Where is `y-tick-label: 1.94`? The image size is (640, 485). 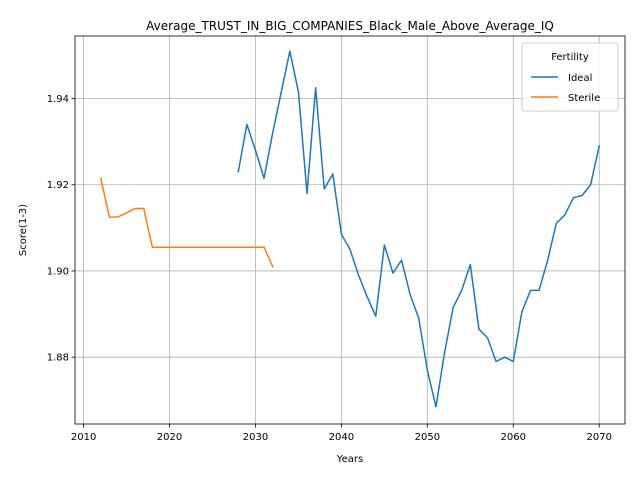 y-tick-label: 1.94 is located at coordinates (58, 99).